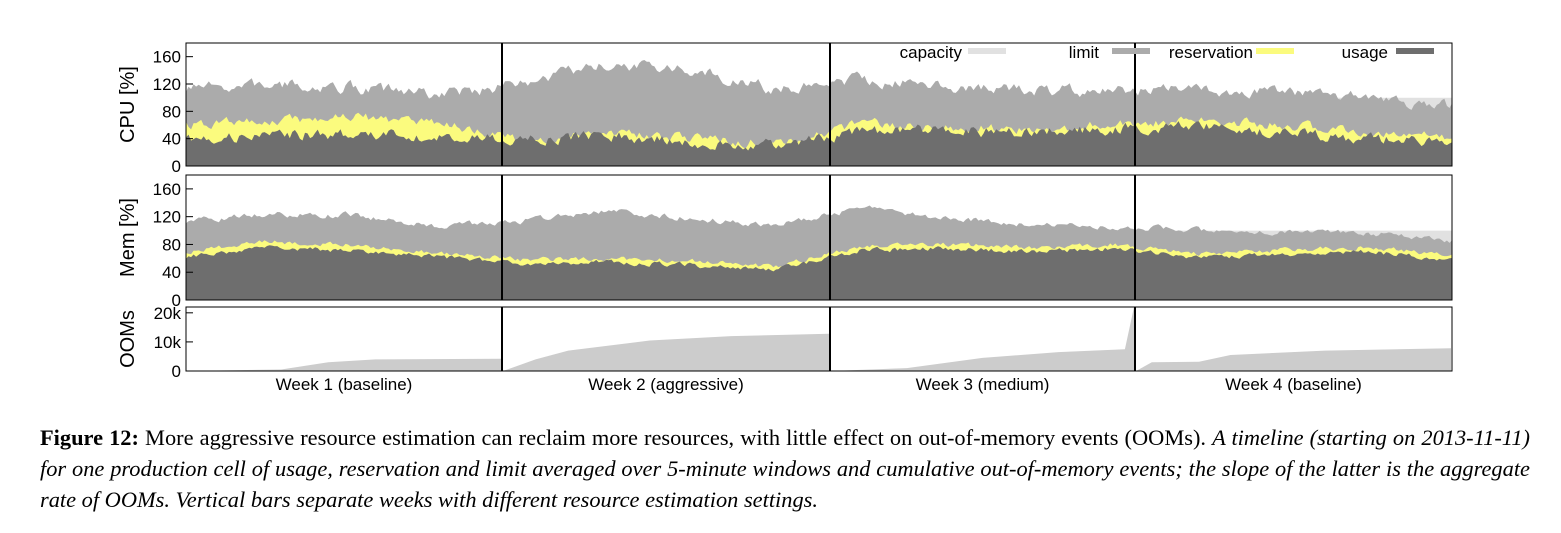 Image resolution: width=1561 pixels, height=533 pixels. What do you see at coordinates (1293, 384) in the screenshot?
I see `week-label: Week 4 (baseline)` at bounding box center [1293, 384].